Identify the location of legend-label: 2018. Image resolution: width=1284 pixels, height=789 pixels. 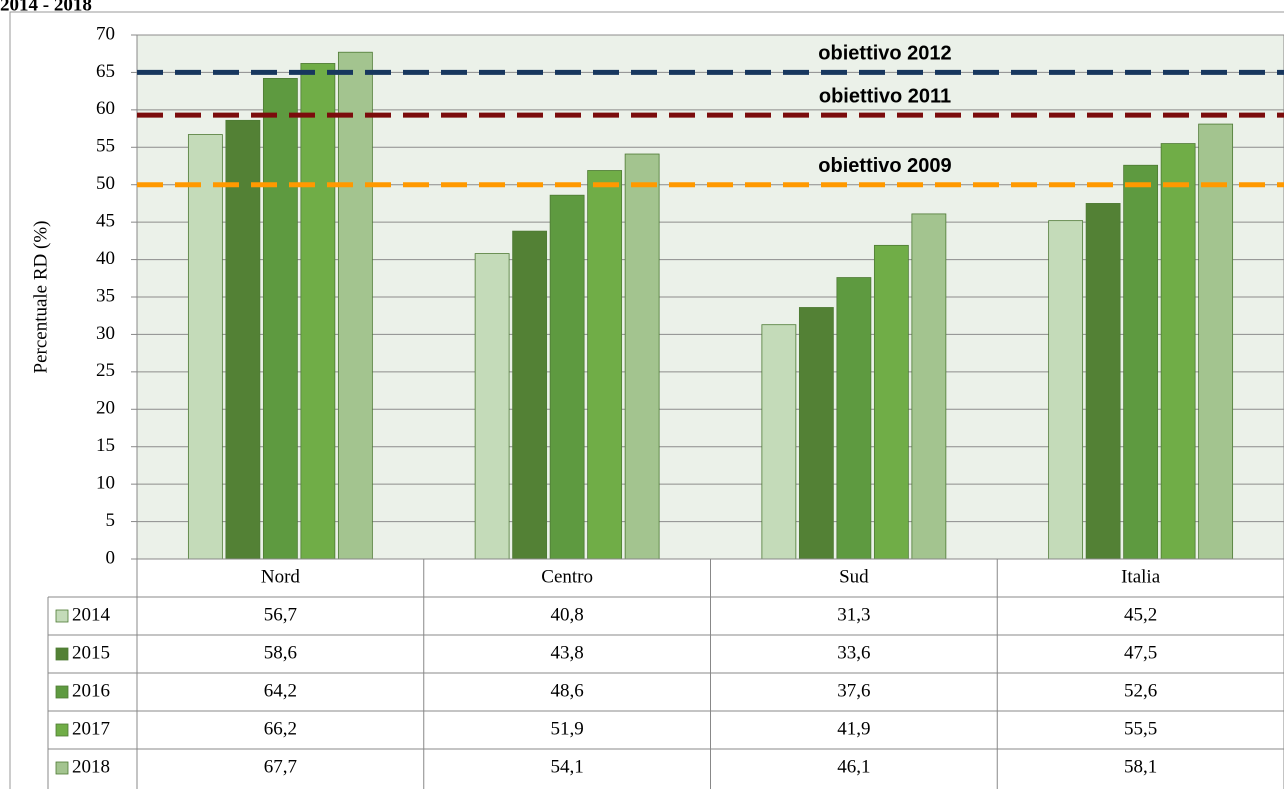
(91, 766).